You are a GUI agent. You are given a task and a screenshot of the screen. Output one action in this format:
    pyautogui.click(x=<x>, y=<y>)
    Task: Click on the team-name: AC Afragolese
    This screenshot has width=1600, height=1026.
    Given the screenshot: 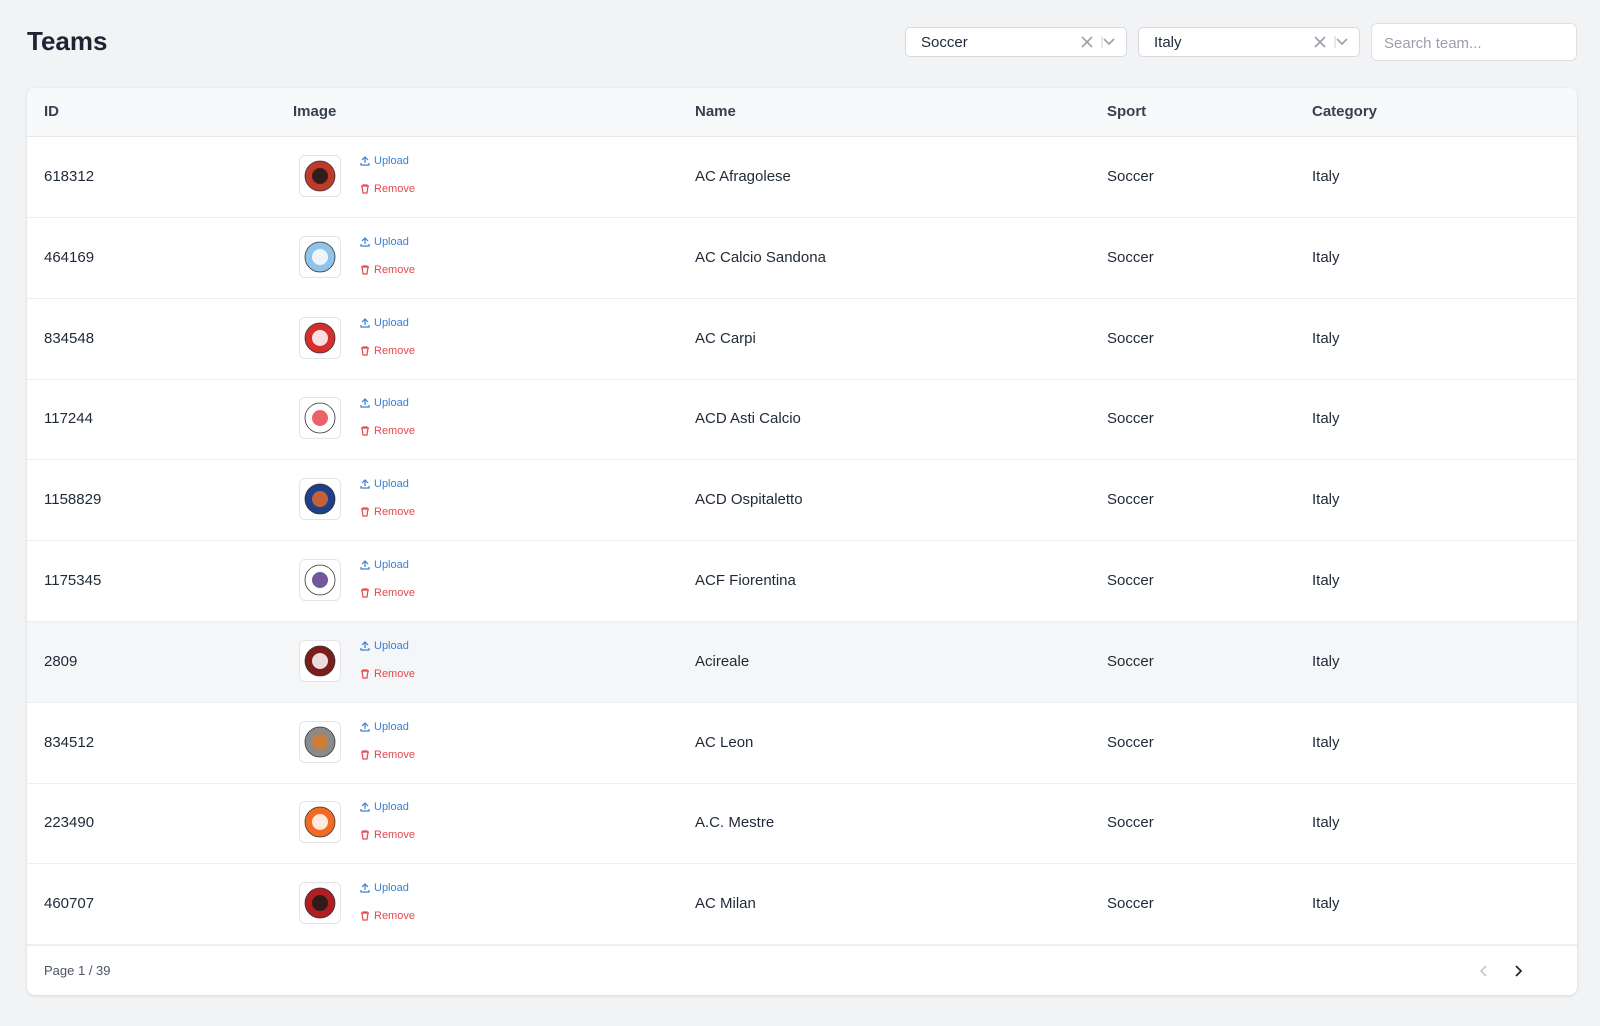 What is the action you would take?
    pyautogui.click(x=743, y=176)
    